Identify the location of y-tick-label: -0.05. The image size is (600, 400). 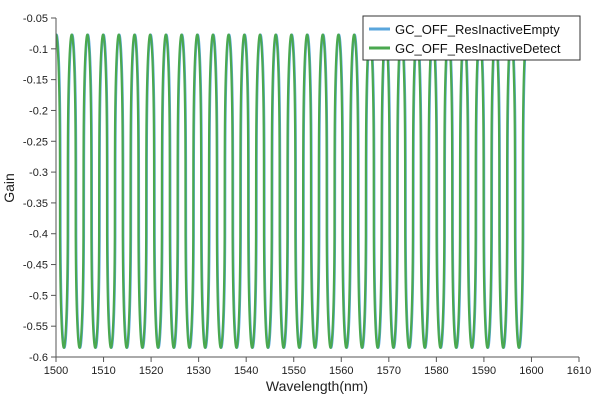
(35, 19).